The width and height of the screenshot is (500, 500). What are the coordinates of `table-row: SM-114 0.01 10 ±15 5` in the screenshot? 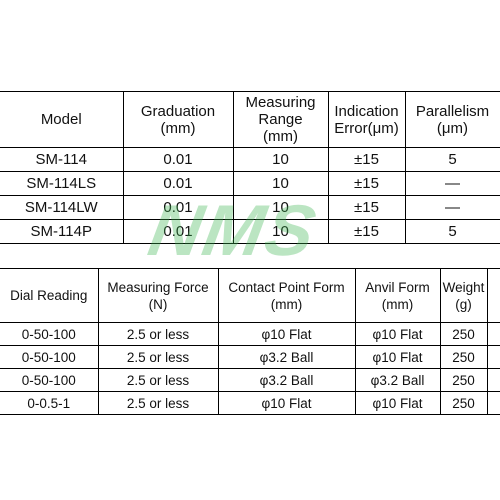 It's located at (250, 159).